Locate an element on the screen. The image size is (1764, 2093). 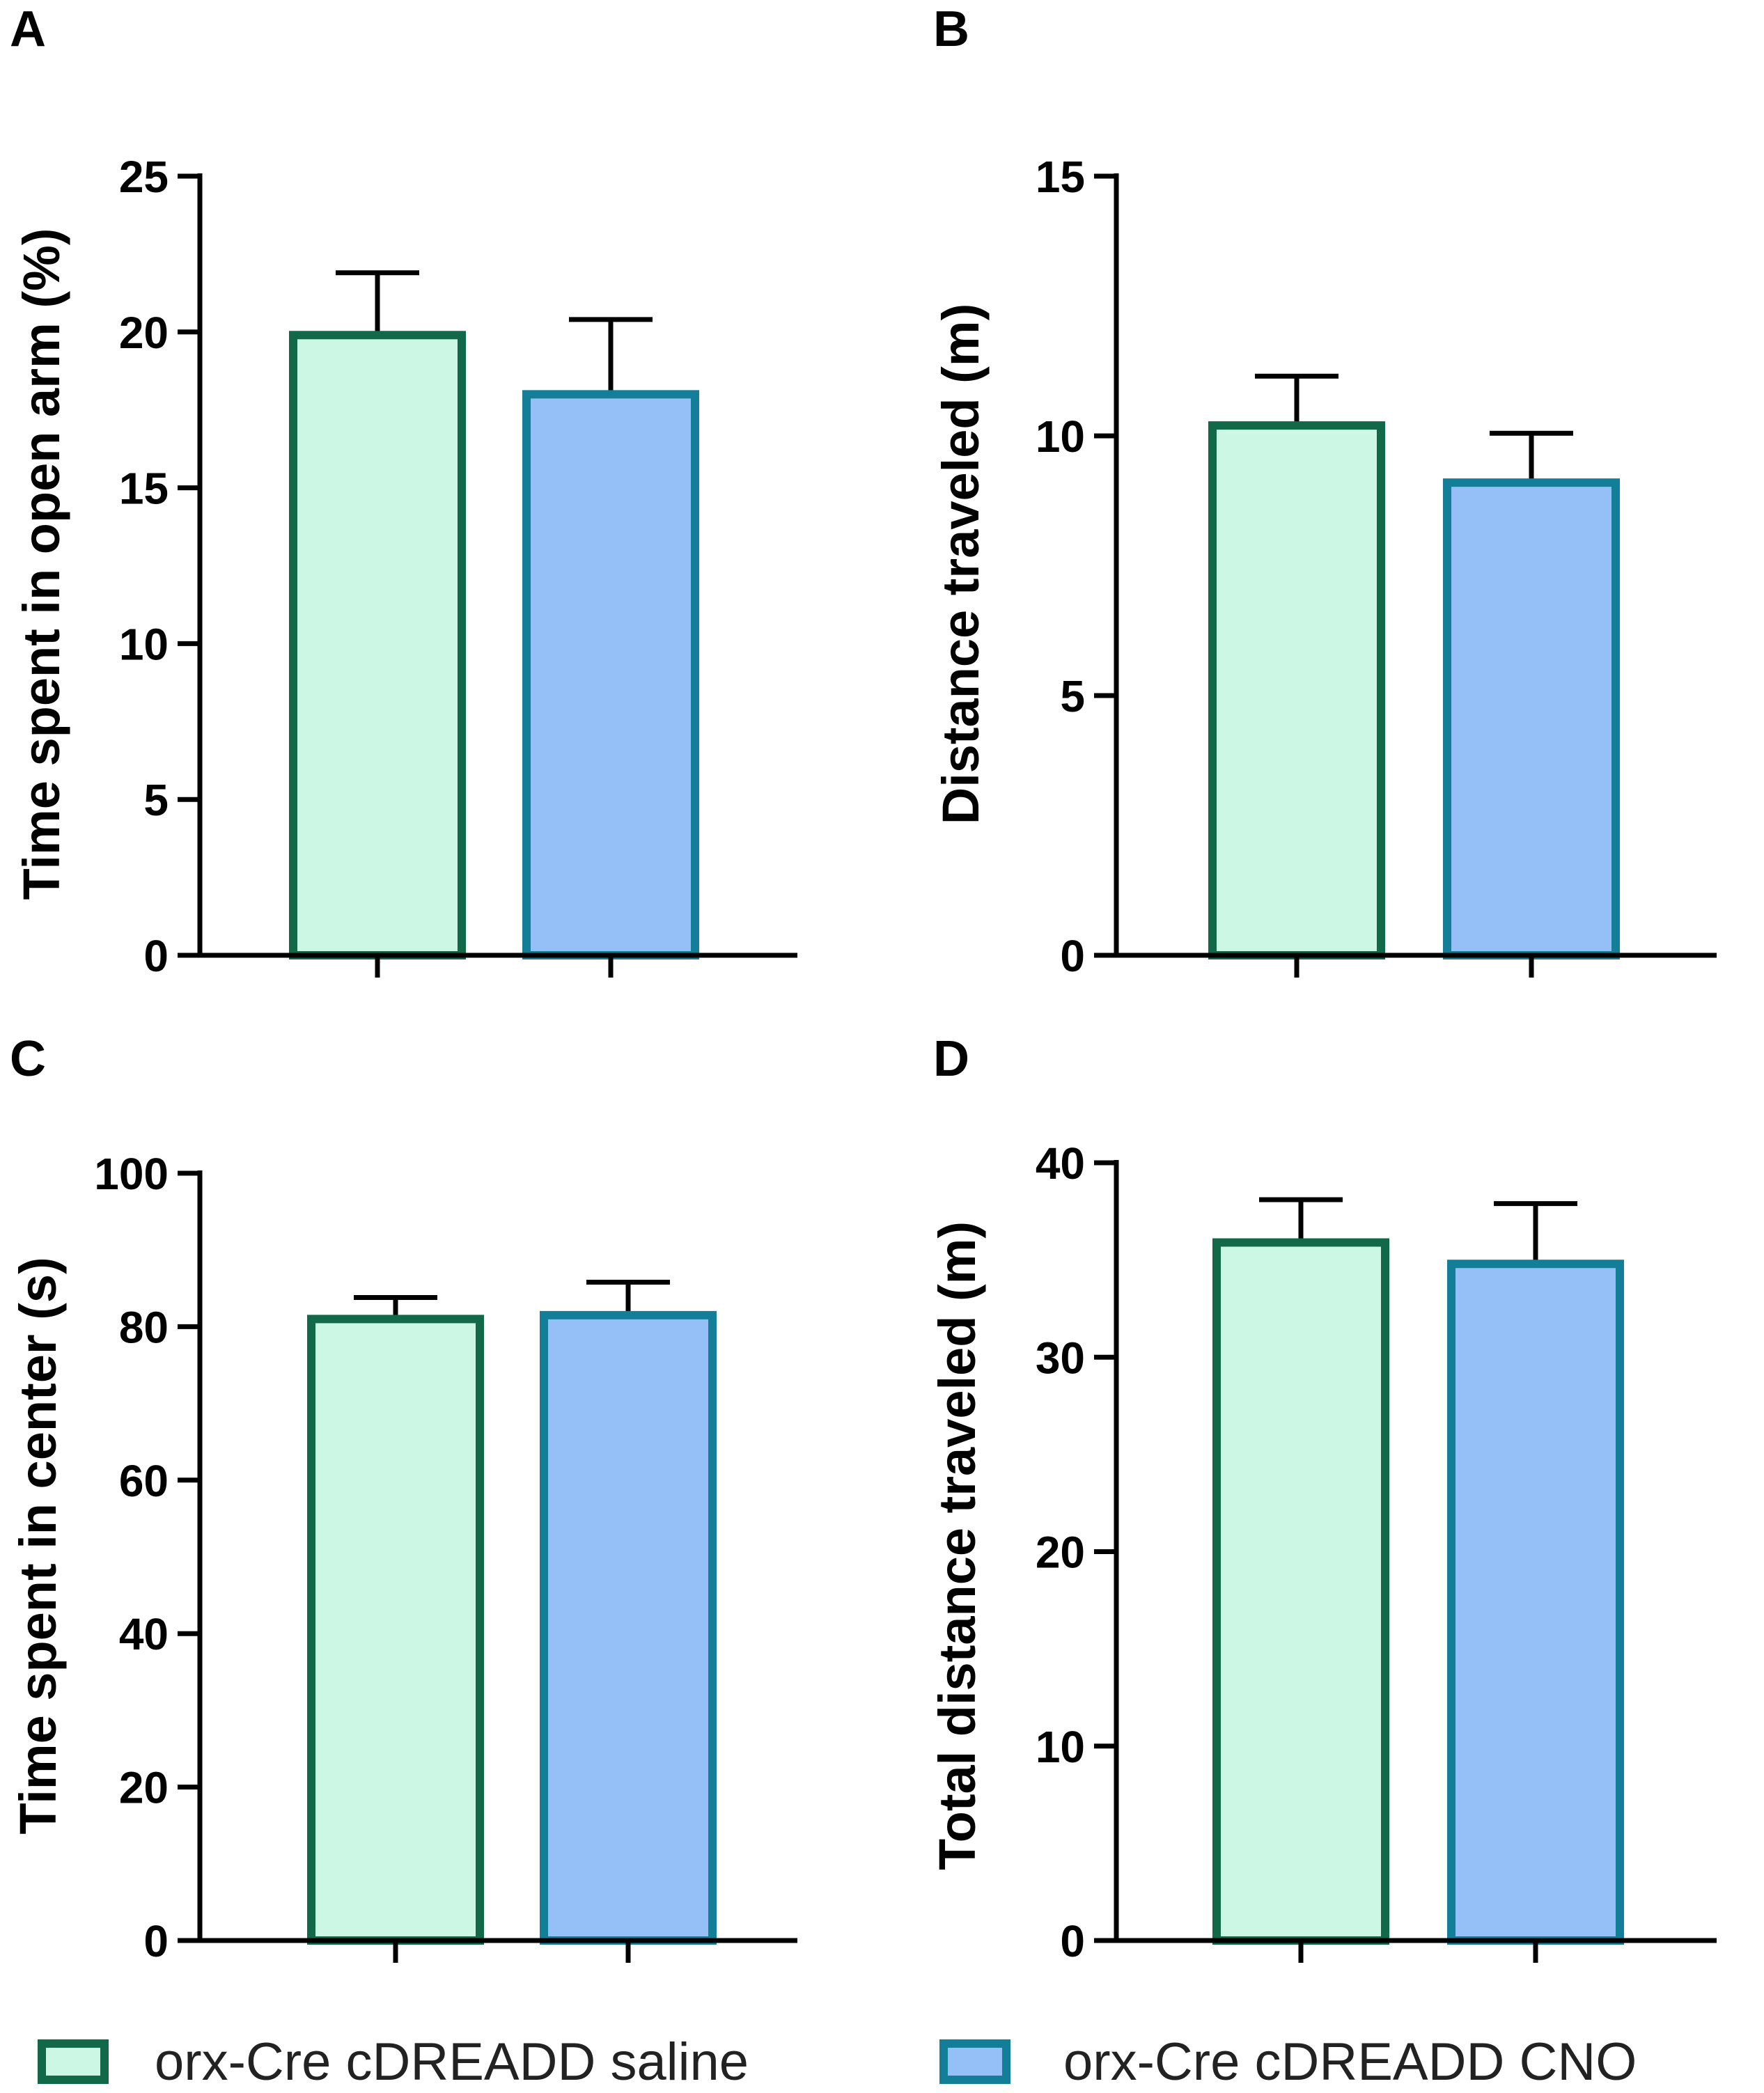
panel-b-y-axis-title: Distance traveled (m) is located at coordinates (961, 564).